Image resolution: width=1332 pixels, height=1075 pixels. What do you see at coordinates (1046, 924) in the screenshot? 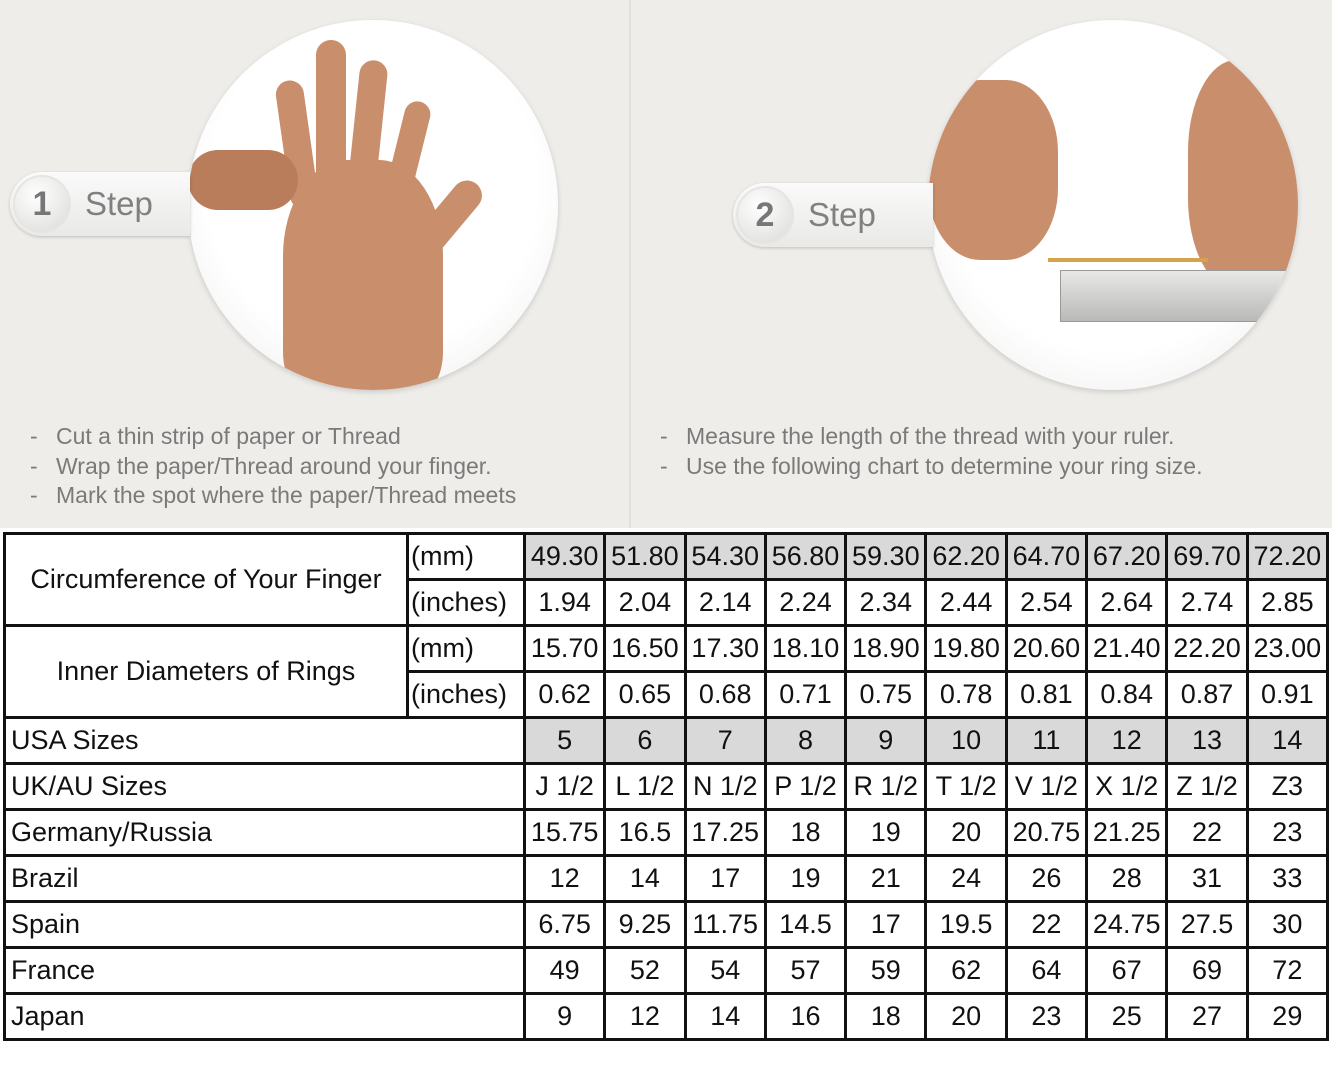
I see `table-cell: 22` at bounding box center [1046, 924].